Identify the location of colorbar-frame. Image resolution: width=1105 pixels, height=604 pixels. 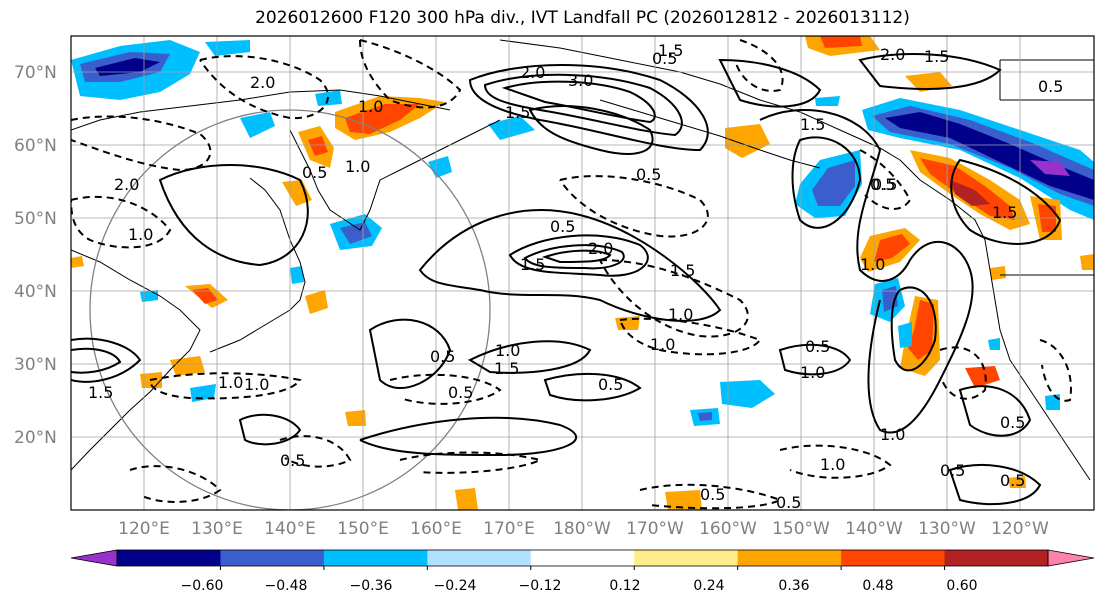
(582, 558).